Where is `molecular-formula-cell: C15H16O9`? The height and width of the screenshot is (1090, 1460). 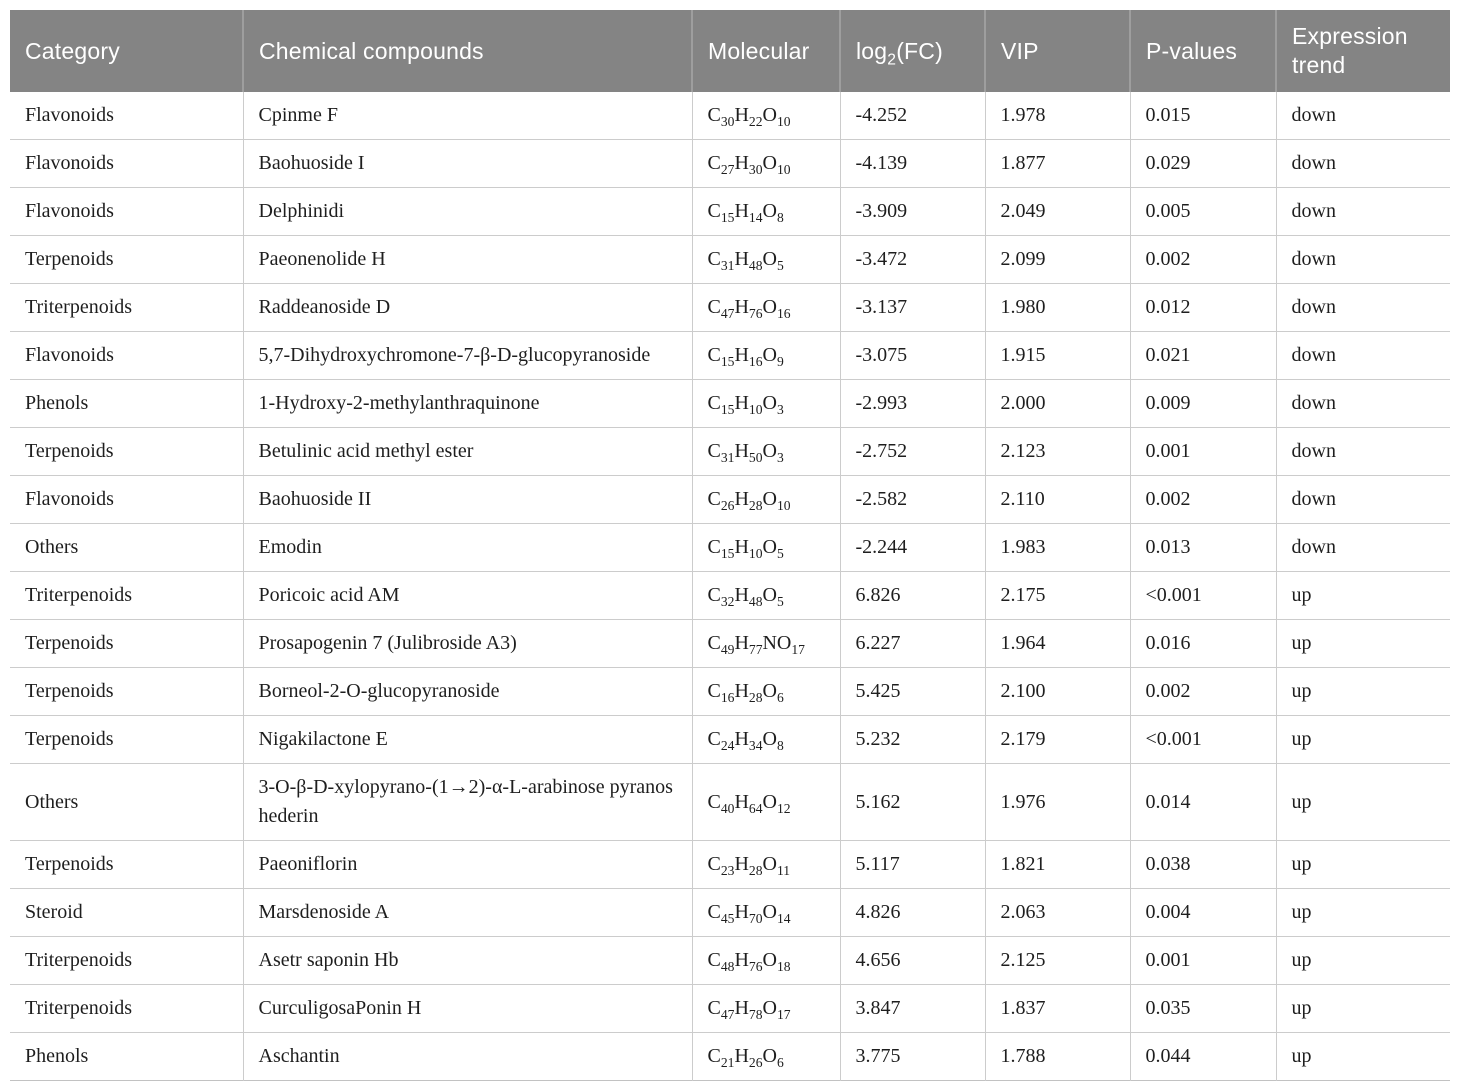
molecular-formula-cell: C15H16O9 is located at coordinates (765, 355).